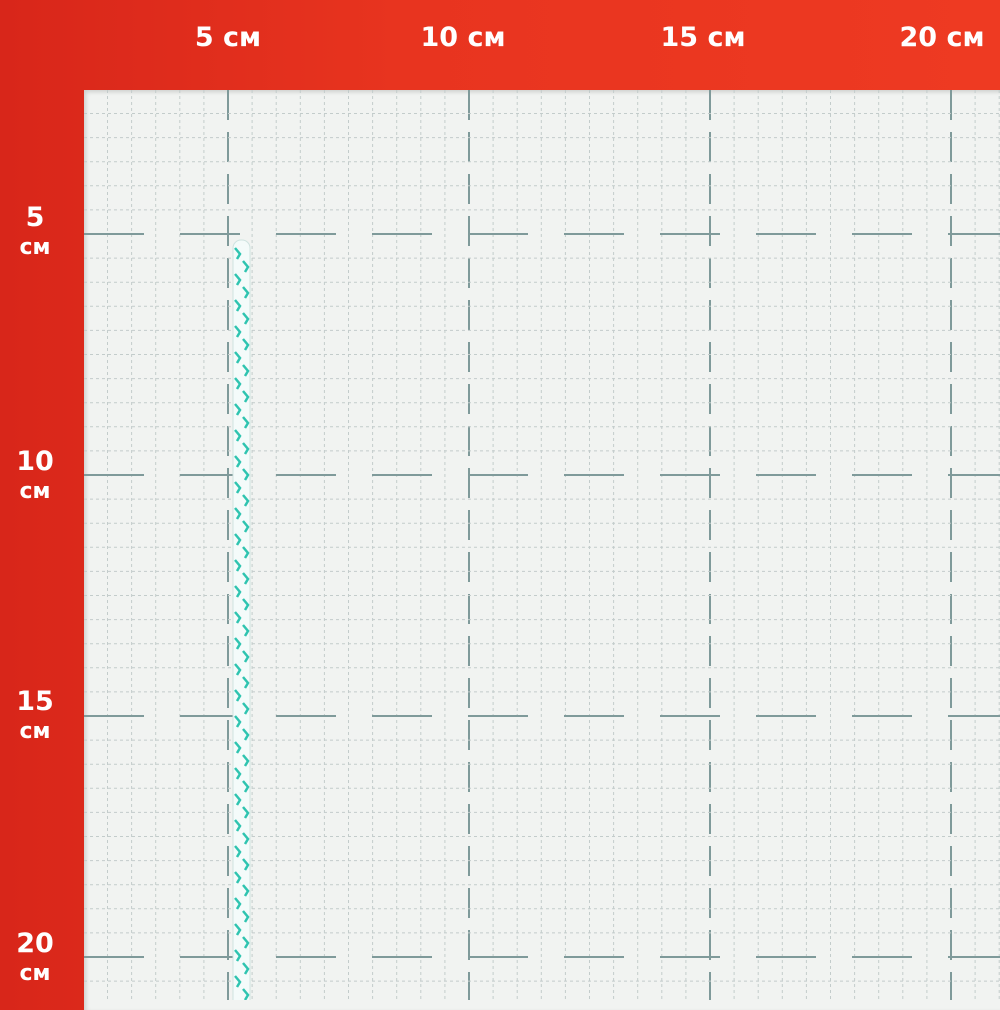  What do you see at coordinates (228, 37) in the screenshot?
I see `top-label-5cm: 5 см` at bounding box center [228, 37].